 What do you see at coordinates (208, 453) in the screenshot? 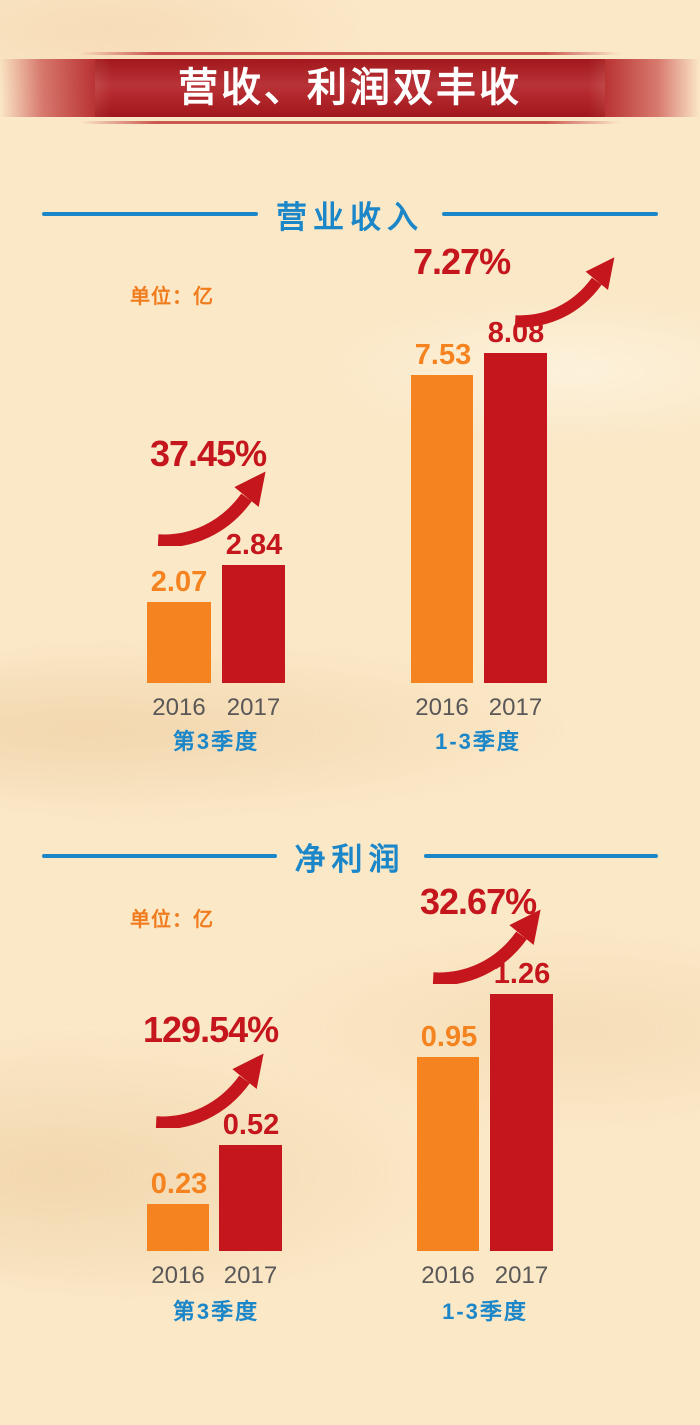
I see `growth-label: 37.45%` at bounding box center [208, 453].